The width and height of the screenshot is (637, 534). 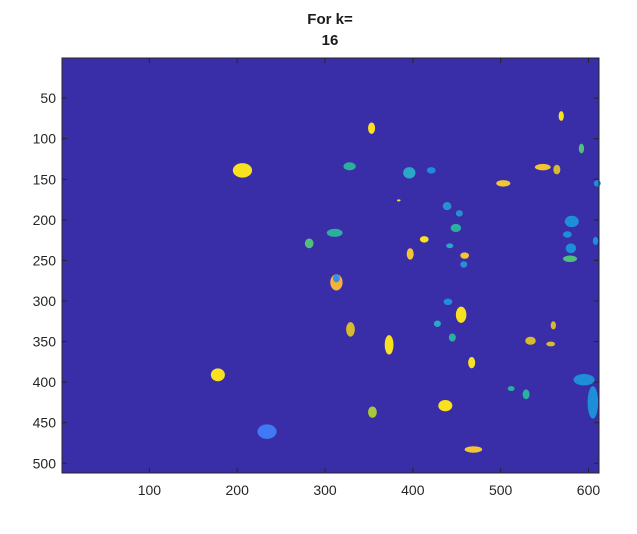 What do you see at coordinates (589, 490) in the screenshot?
I see `x-tick-label: 600` at bounding box center [589, 490].